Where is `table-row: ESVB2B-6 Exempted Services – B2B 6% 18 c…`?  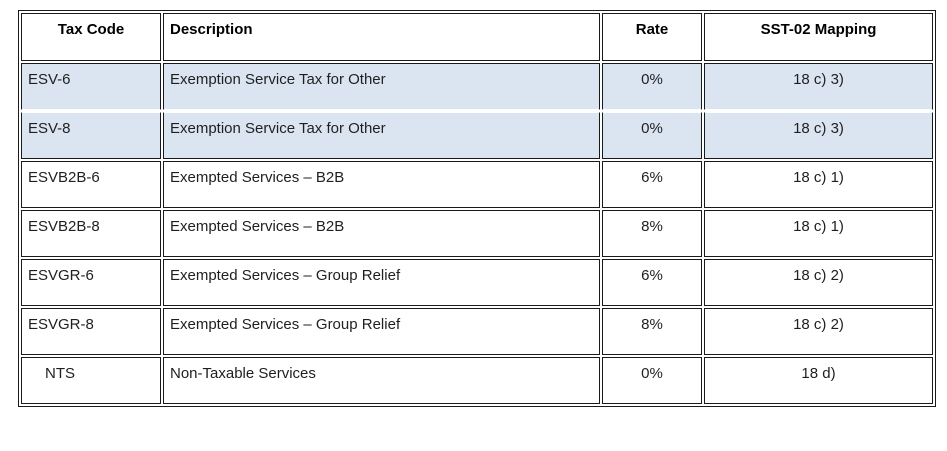
table-row: ESVB2B-6 Exempted Services – B2B 6% 18 c… is located at coordinates (477, 184).